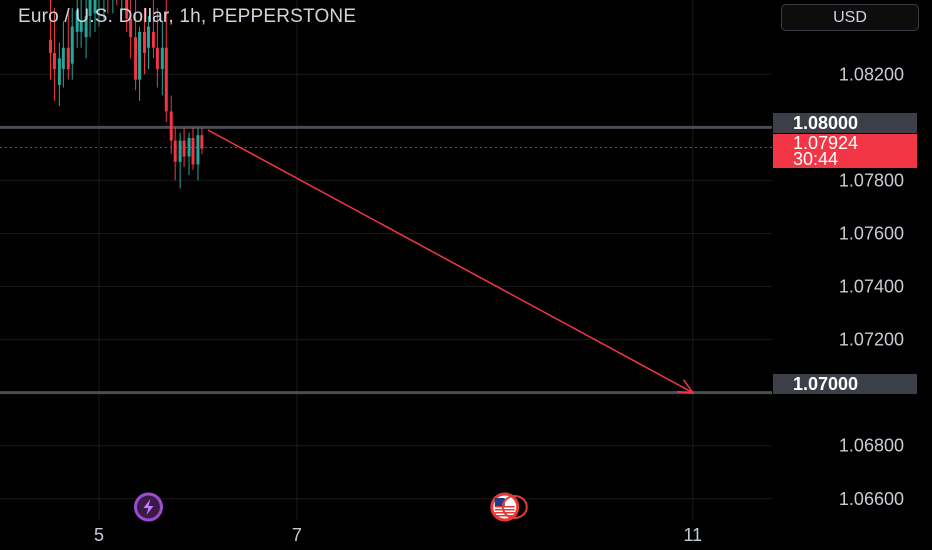 This screenshot has width=932, height=550. What do you see at coordinates (871, 446) in the screenshot?
I see `price-tick-label: 1.06800` at bounding box center [871, 446].